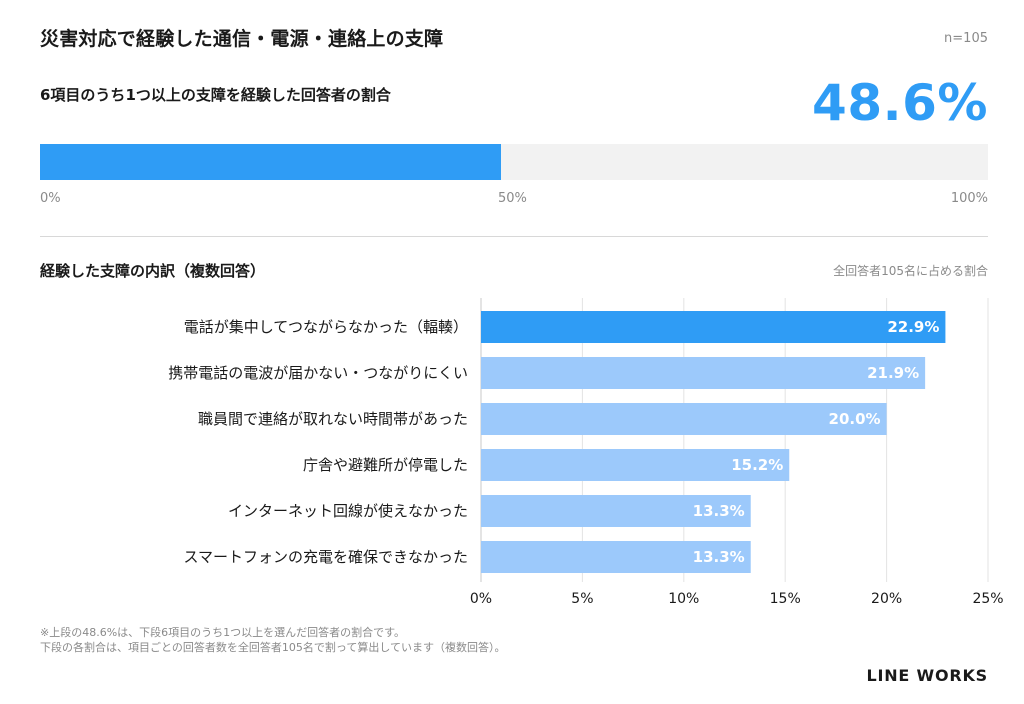 Image resolution: width=1024 pixels, height=704 pixels. I want to click on progress-tick-0: 0%, so click(50, 198).